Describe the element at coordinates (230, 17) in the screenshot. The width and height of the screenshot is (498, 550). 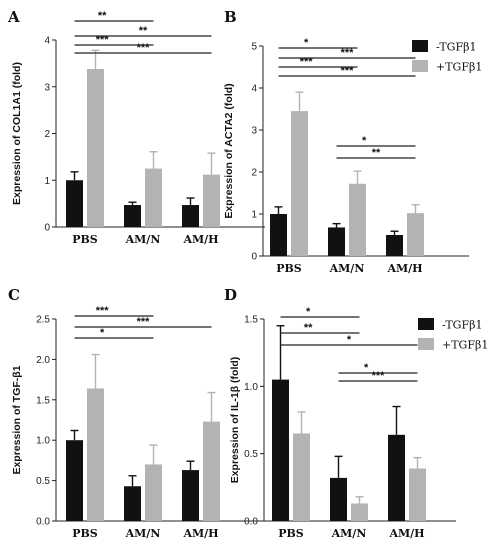
I see `panel-letter: B` at that location.